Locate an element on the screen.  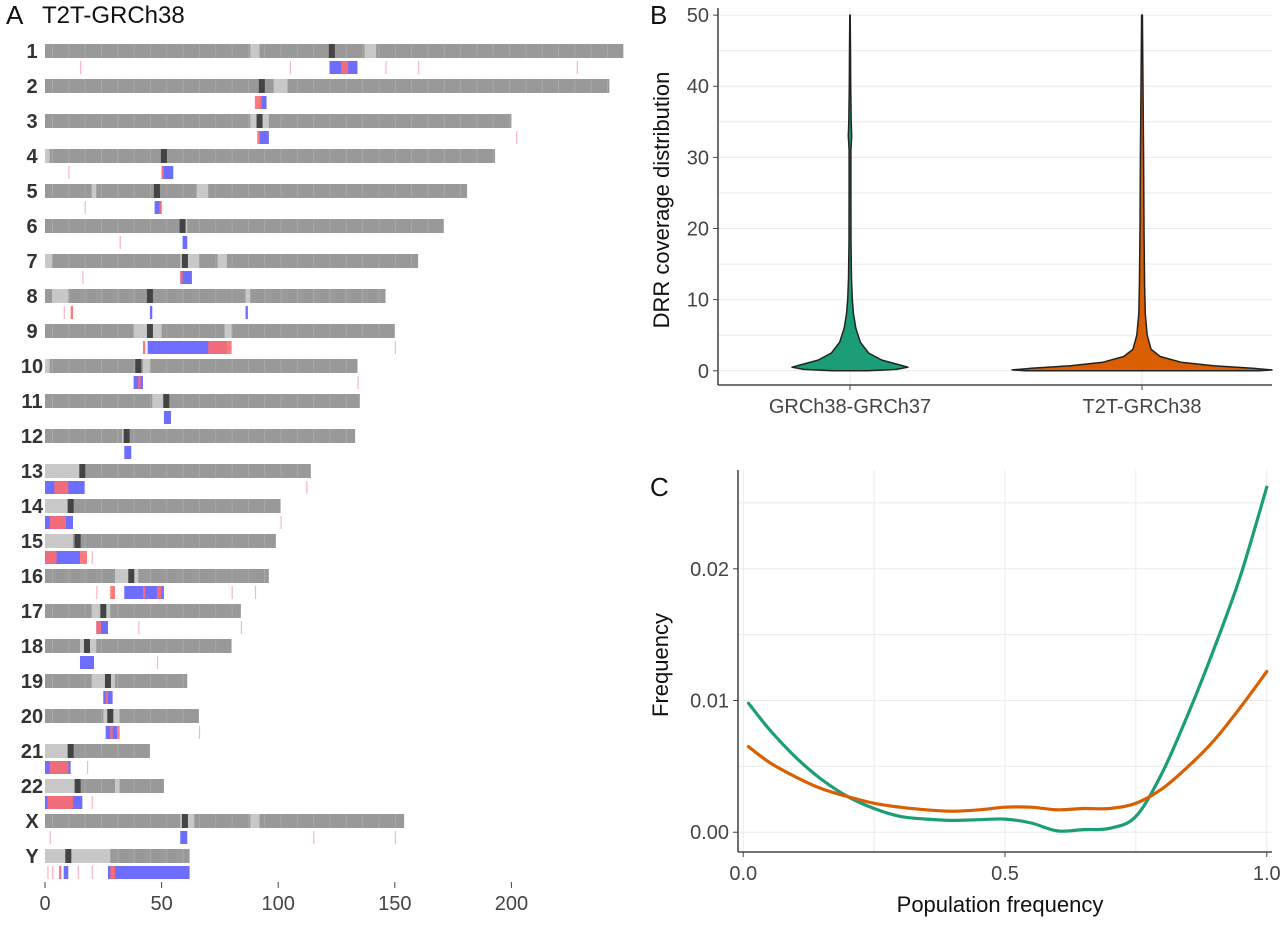
violin-t2t-grch38 is located at coordinates (1142, 193).